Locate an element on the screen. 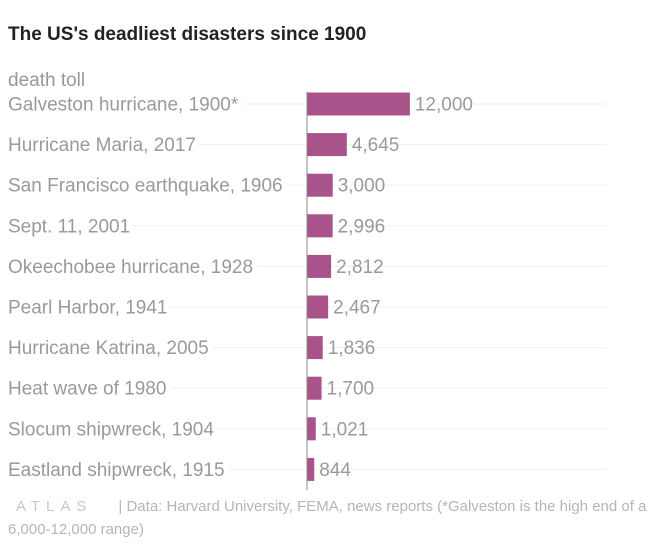 This screenshot has height=552, width=656. category-label: Heat wave of 1980 is located at coordinates (87, 389).